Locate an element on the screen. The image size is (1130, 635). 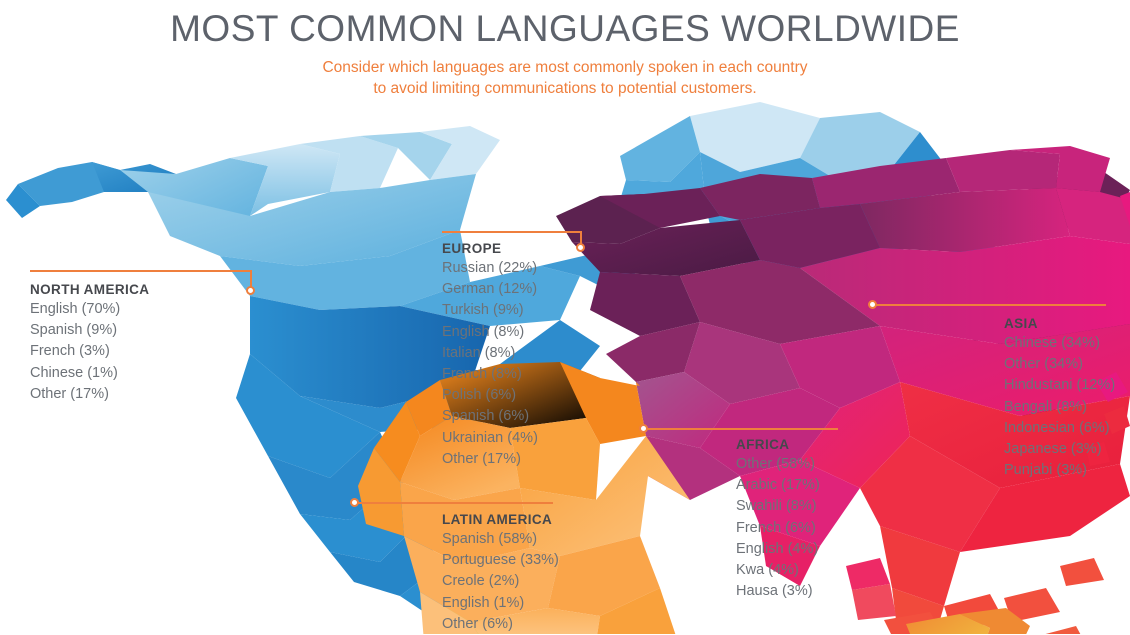
list-item: Punjabi (3%) is located at coordinates (1046, 470).